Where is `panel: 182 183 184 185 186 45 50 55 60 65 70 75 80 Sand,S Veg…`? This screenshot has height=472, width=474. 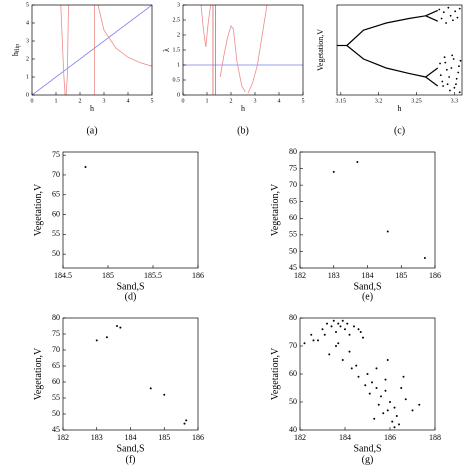 panel: 182 183 184 185 186 45 50 55 60 65 70 75 80 Sand,S Veg… is located at coordinates (118, 389).